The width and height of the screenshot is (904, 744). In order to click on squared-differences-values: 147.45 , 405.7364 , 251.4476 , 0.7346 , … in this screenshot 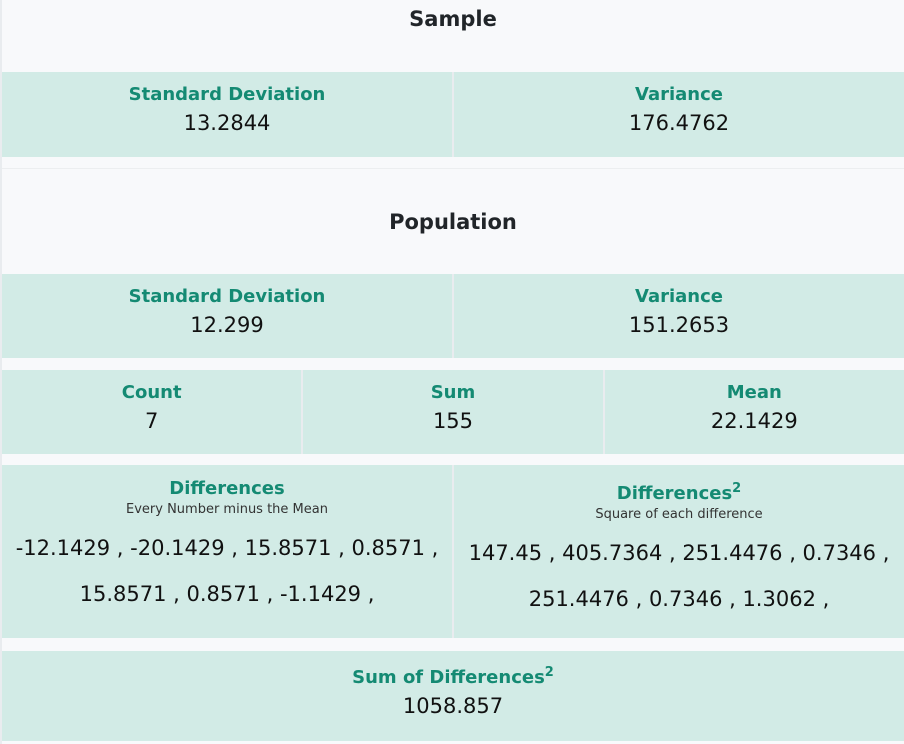, I will do `click(679, 576)`.